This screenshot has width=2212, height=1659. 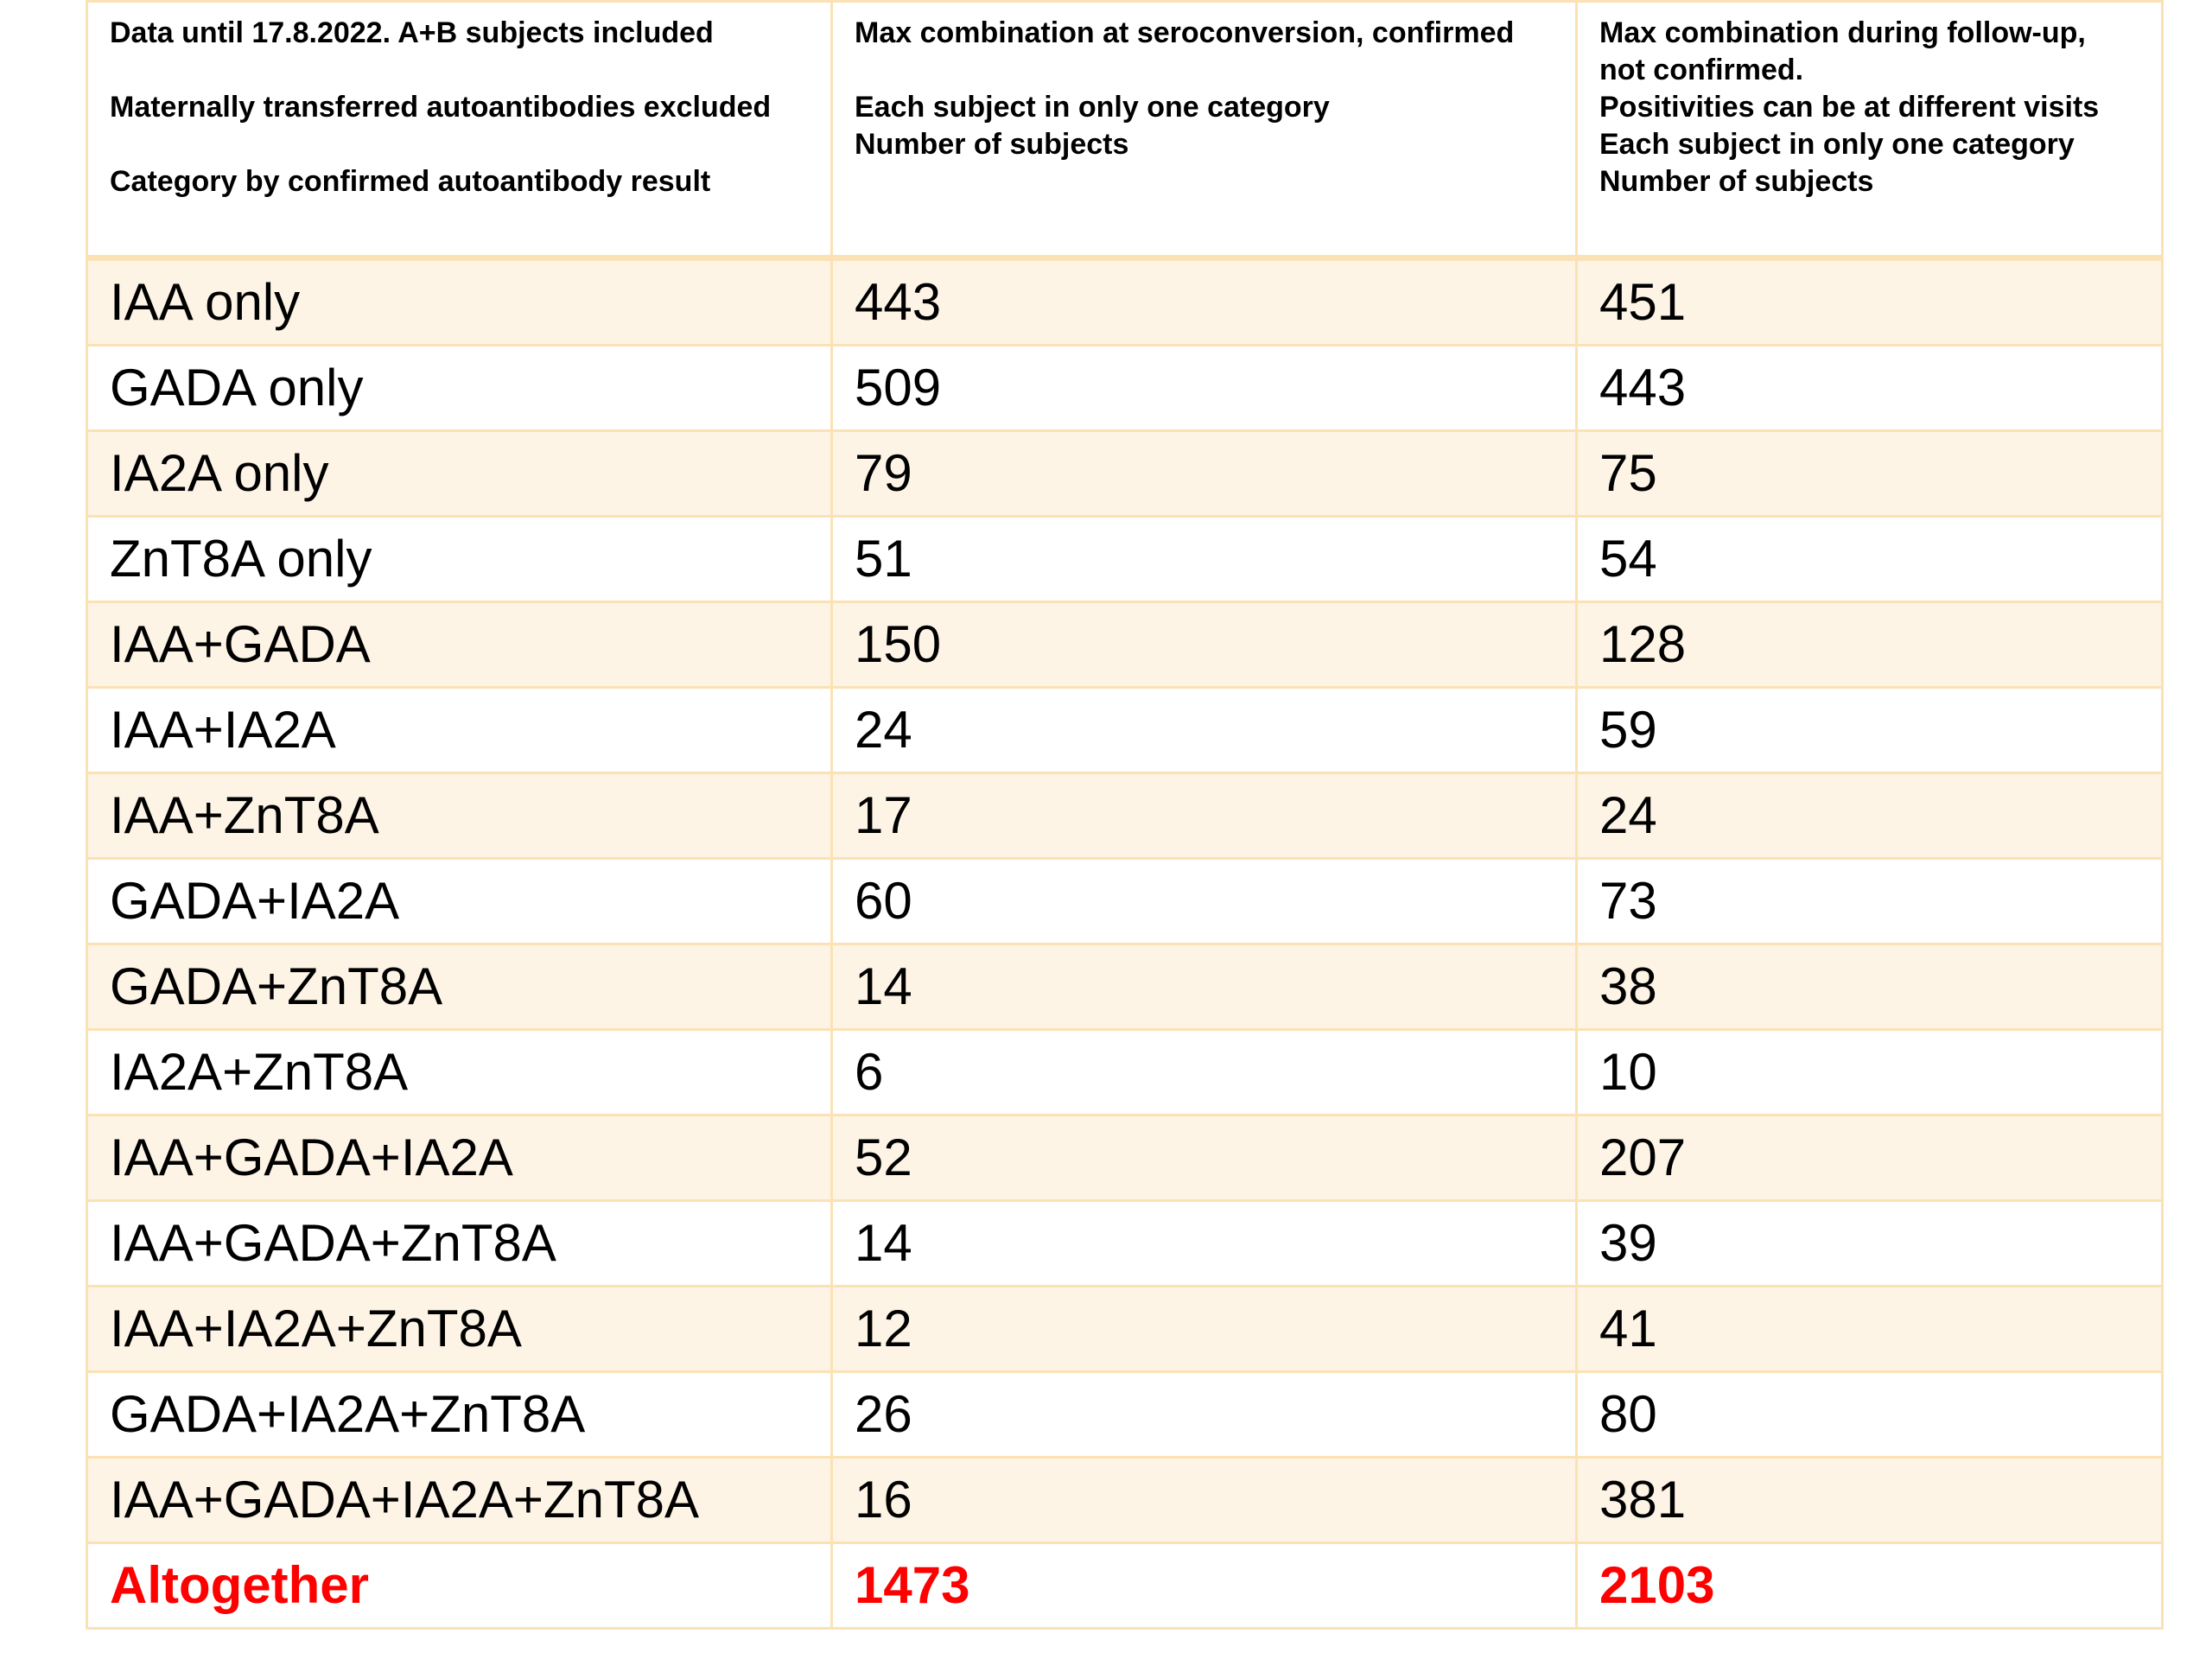 I want to click on category-cell: ZnT8A only, so click(x=459, y=559).